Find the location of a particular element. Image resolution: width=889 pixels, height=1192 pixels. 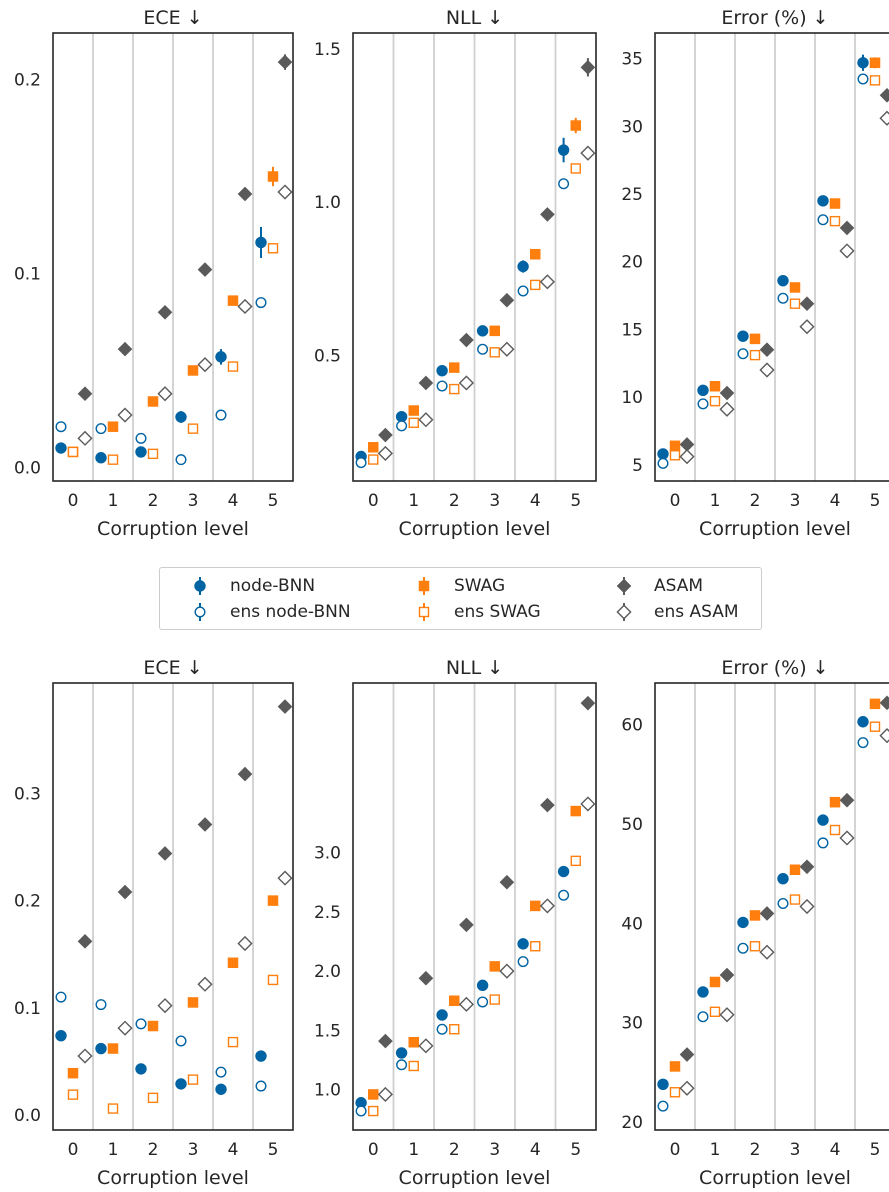

y-tick-label: 0.0 is located at coordinates (27, 1116).